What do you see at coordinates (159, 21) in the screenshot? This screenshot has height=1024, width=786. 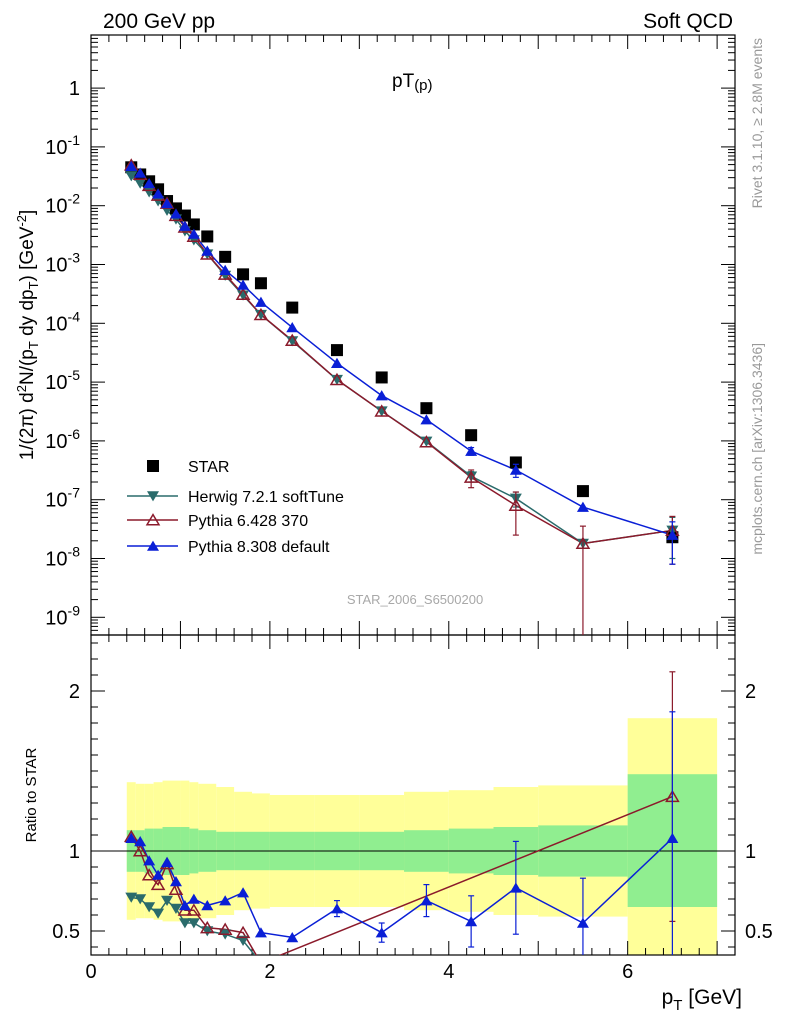 I see `header-left: 200 GeV pp` at bounding box center [159, 21].